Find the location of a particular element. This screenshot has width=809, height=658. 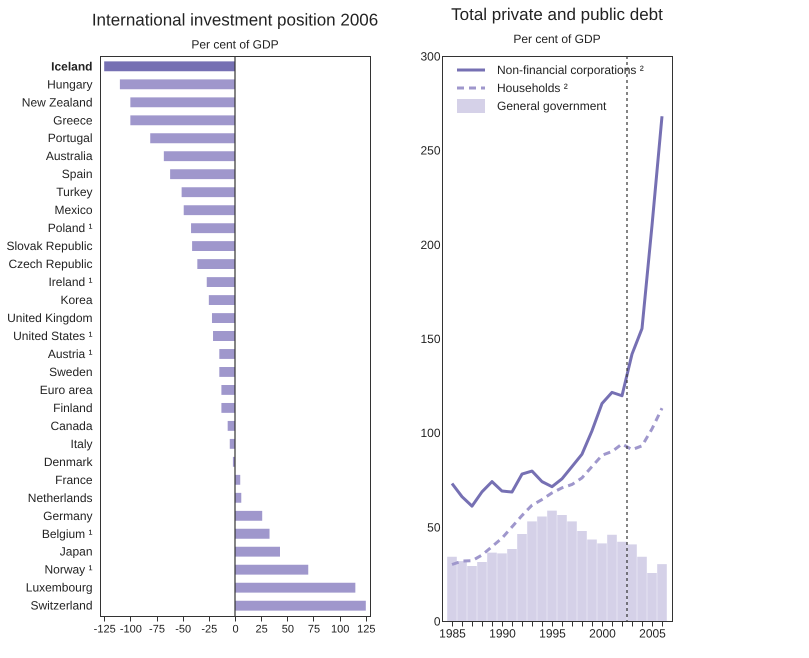

y-tick-label: Finland is located at coordinates (72, 407).